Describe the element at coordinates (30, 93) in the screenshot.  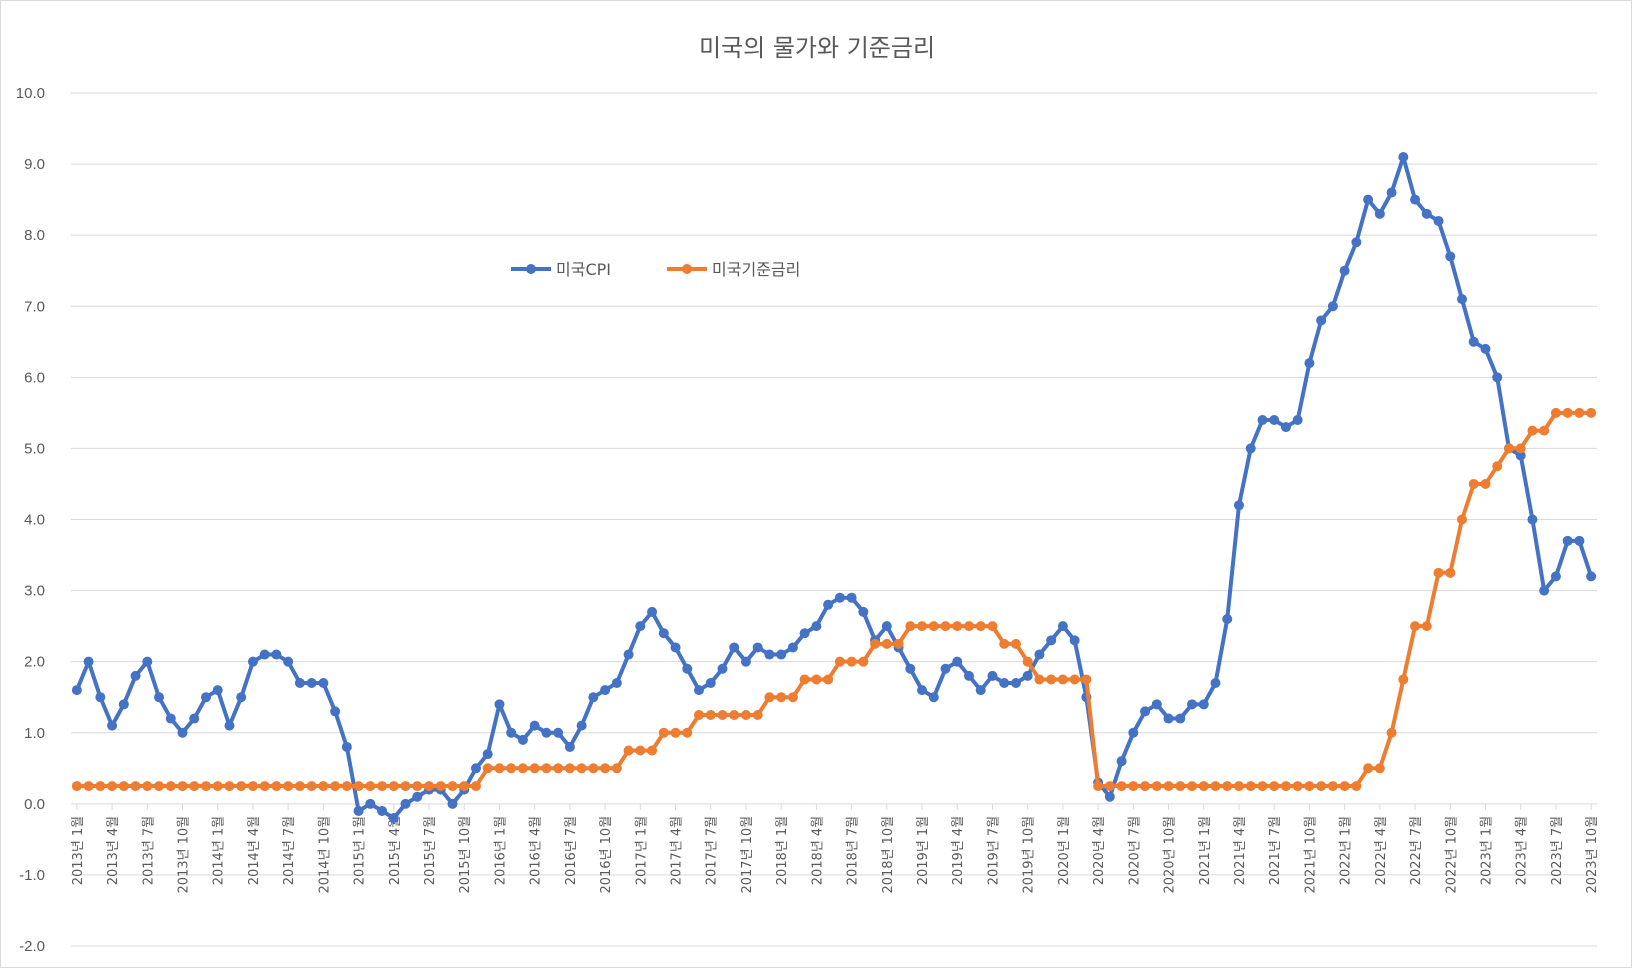
I see `y-tick-label: 10.0` at that location.